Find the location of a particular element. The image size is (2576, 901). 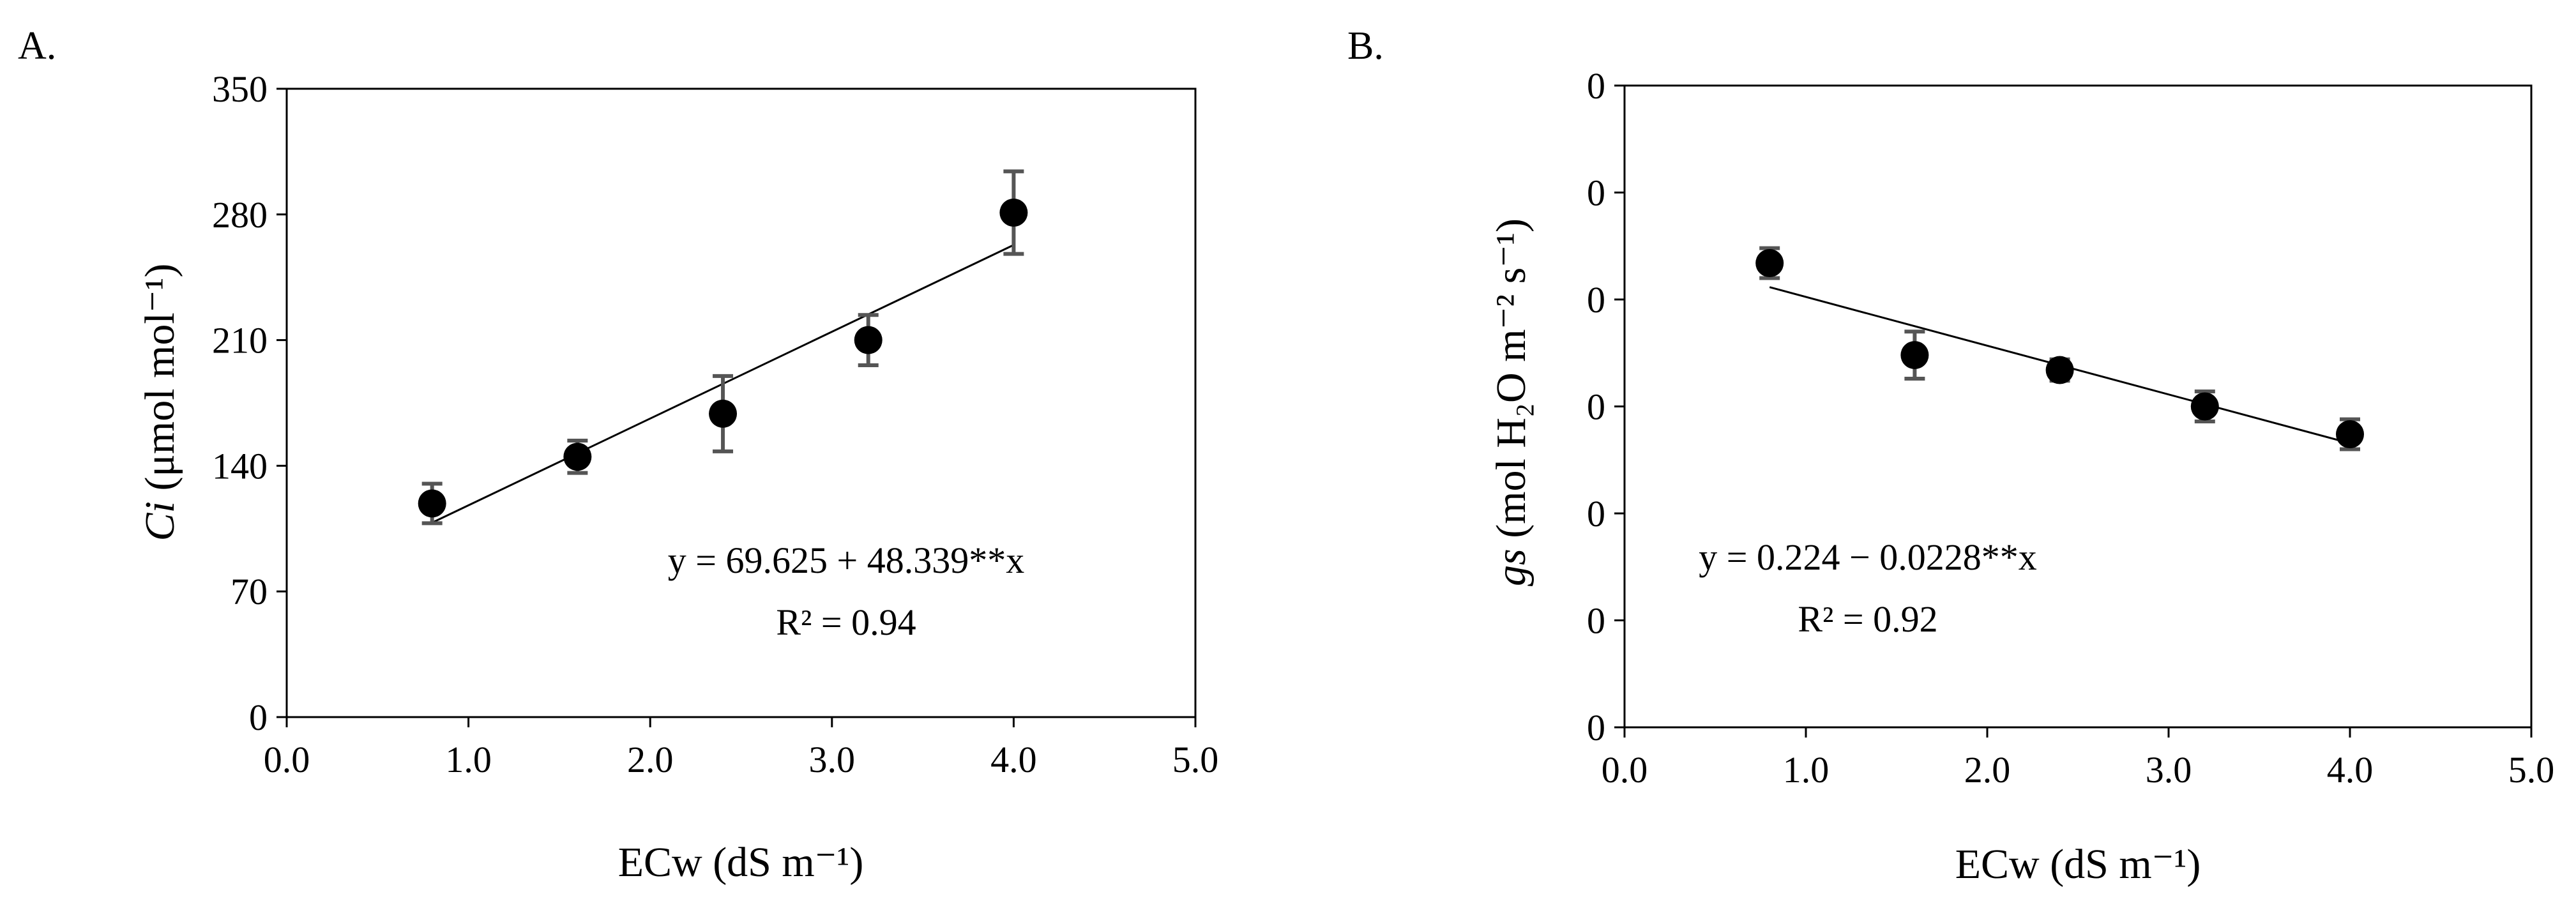

panel-b-y-axis-title-unit: (mol H₂O m⁻² s⁻¹) is located at coordinates (1511, 383).